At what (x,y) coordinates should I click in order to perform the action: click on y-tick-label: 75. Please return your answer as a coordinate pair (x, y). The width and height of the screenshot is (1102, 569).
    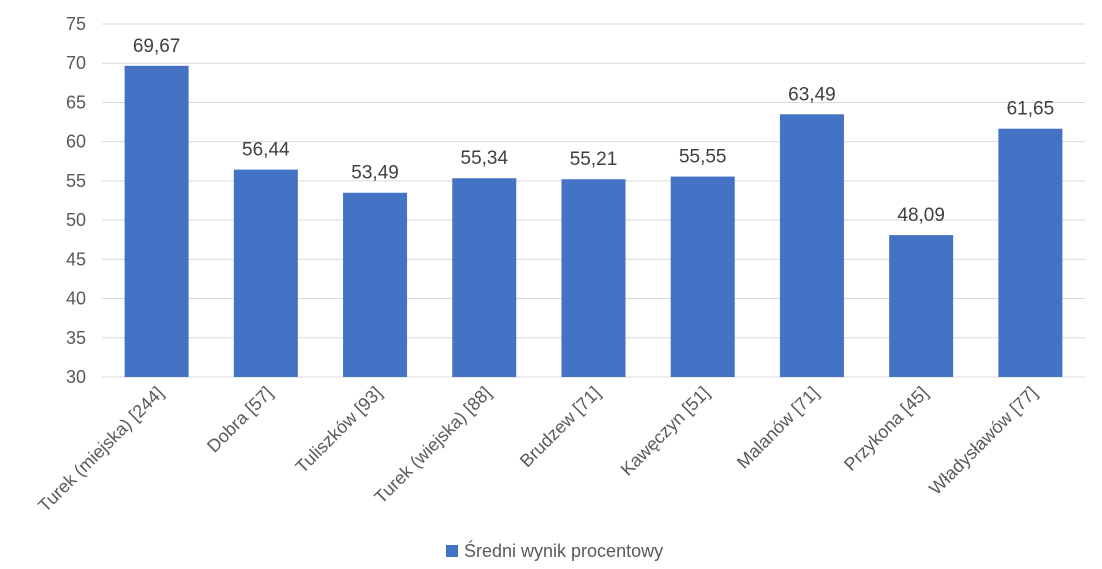
    Looking at the image, I should click on (76, 24).